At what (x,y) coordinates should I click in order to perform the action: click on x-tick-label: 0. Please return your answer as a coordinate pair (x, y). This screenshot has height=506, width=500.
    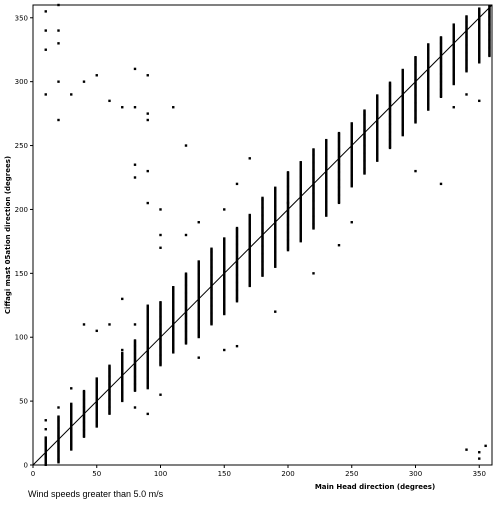
    Looking at the image, I should click on (33, 474).